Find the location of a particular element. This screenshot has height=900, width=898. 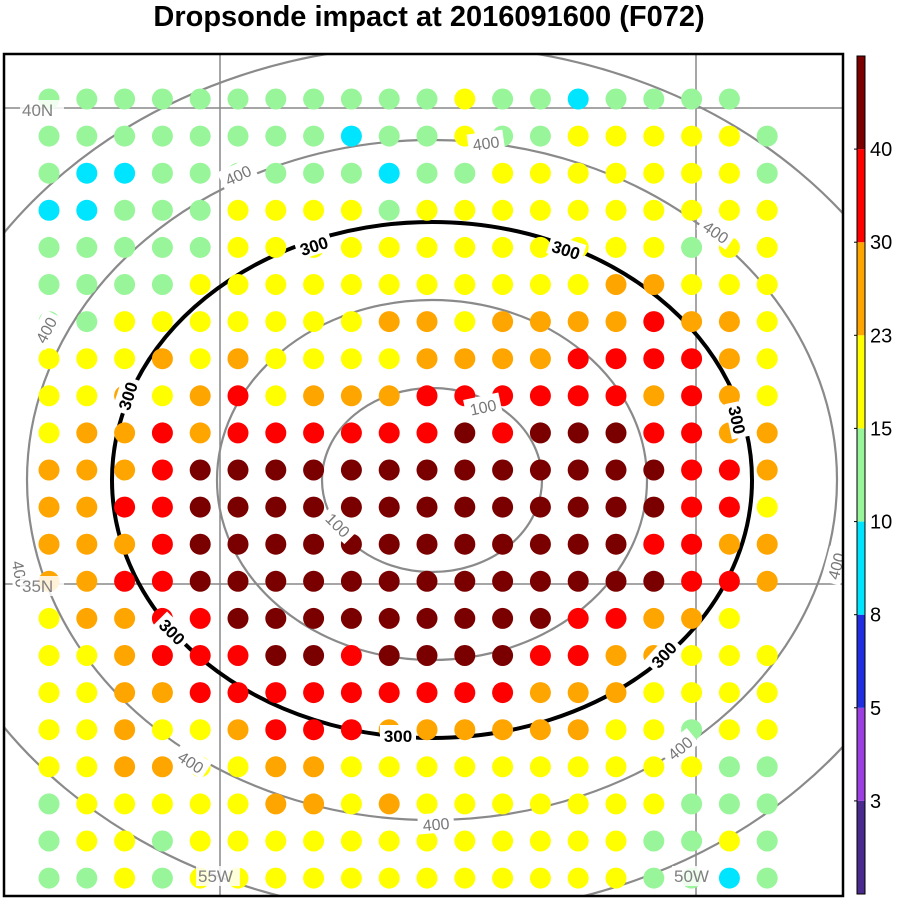

svg-text: 50W is located at coordinates (691, 876).